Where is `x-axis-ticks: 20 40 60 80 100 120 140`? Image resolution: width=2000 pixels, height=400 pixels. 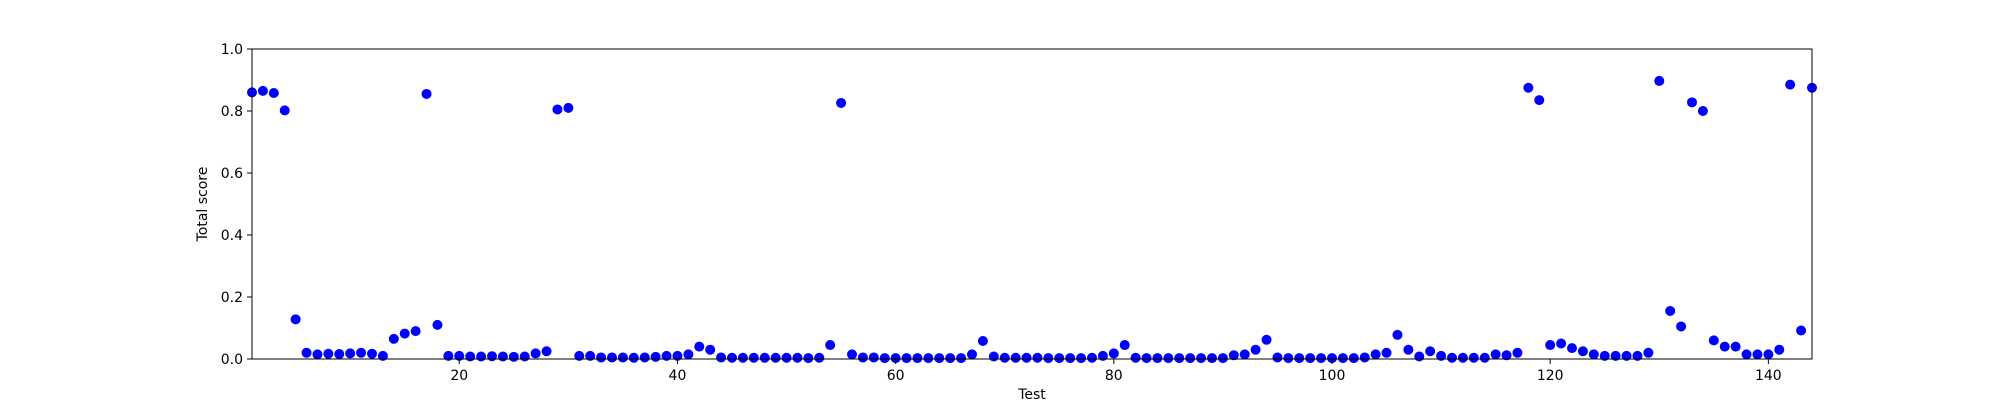
x-axis-ticks: 20 40 60 80 100 120 140 is located at coordinates (1116, 371).